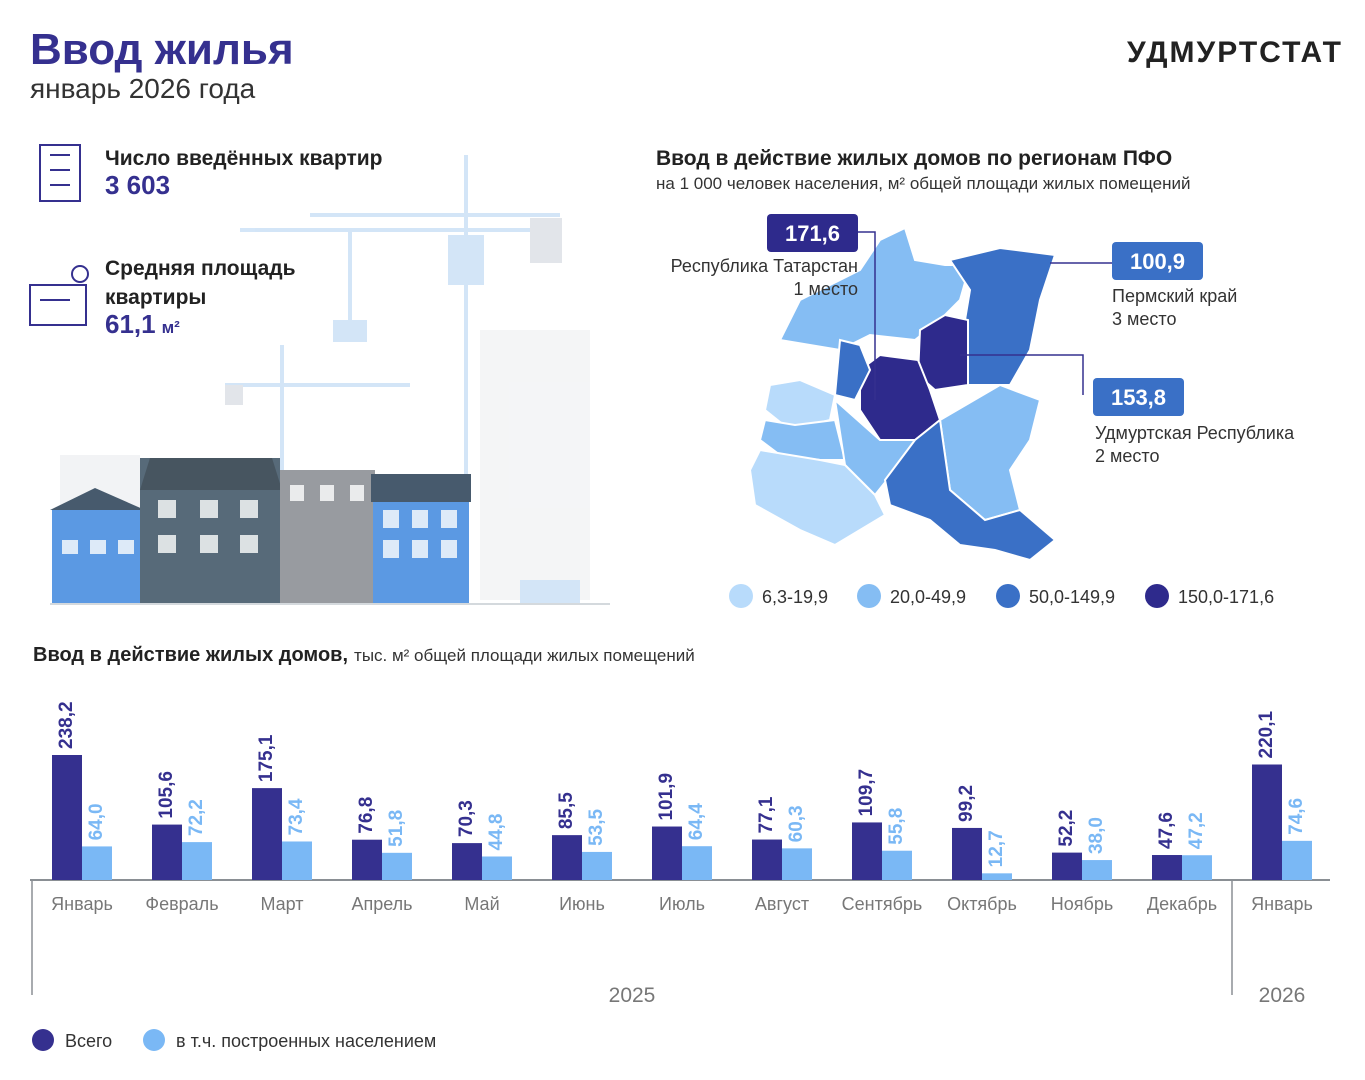  I want to click on callout-rank: 2 место, so click(1127, 456).